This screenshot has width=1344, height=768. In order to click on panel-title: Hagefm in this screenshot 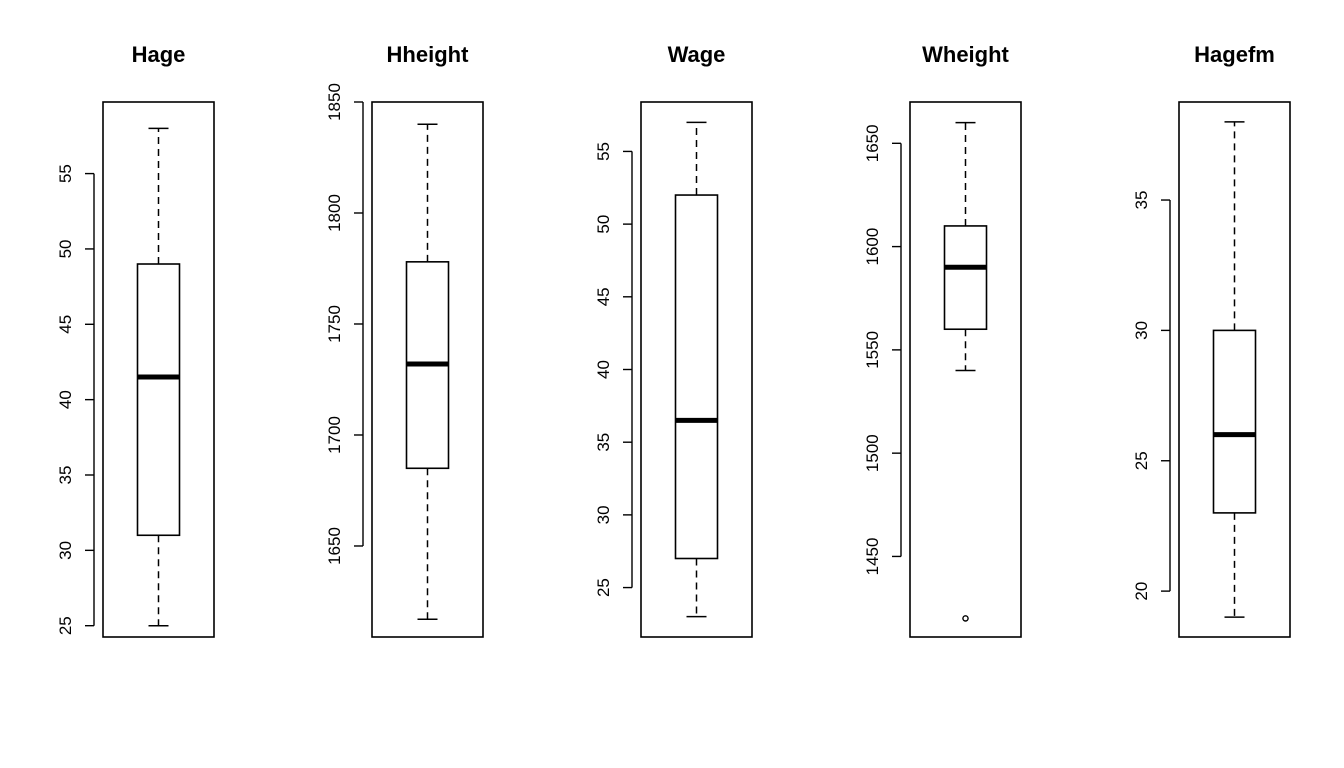, I will do `click(1234, 54)`.